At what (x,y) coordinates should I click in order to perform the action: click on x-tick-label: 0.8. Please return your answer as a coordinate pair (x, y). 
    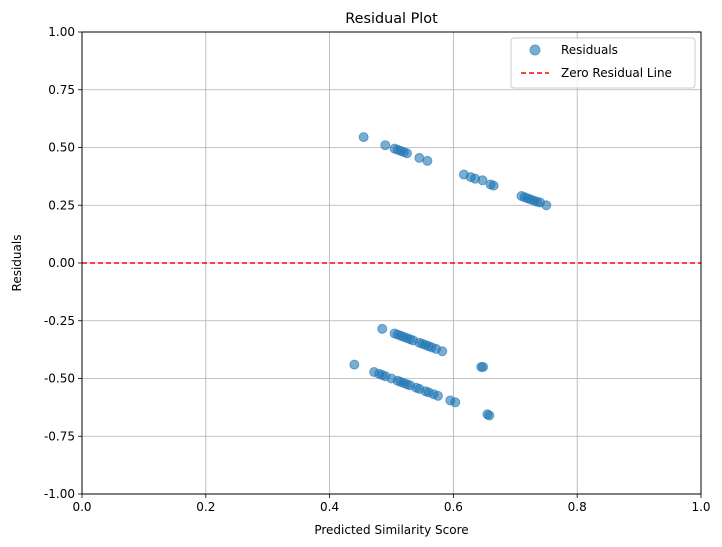
    Looking at the image, I should click on (577, 507).